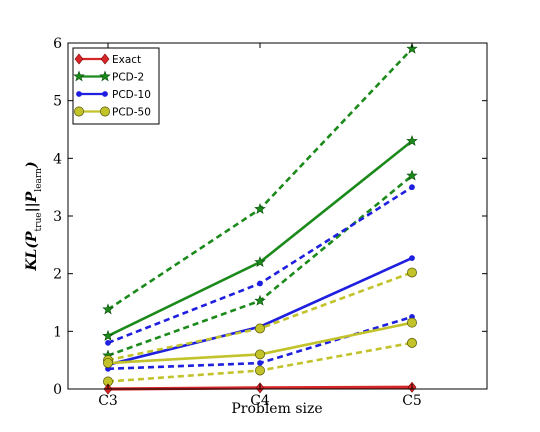 Image resolution: width=540 pixels, height=432 pixels. Describe the element at coordinates (412, 401) in the screenshot. I see `x-tick-label: C5` at that location.